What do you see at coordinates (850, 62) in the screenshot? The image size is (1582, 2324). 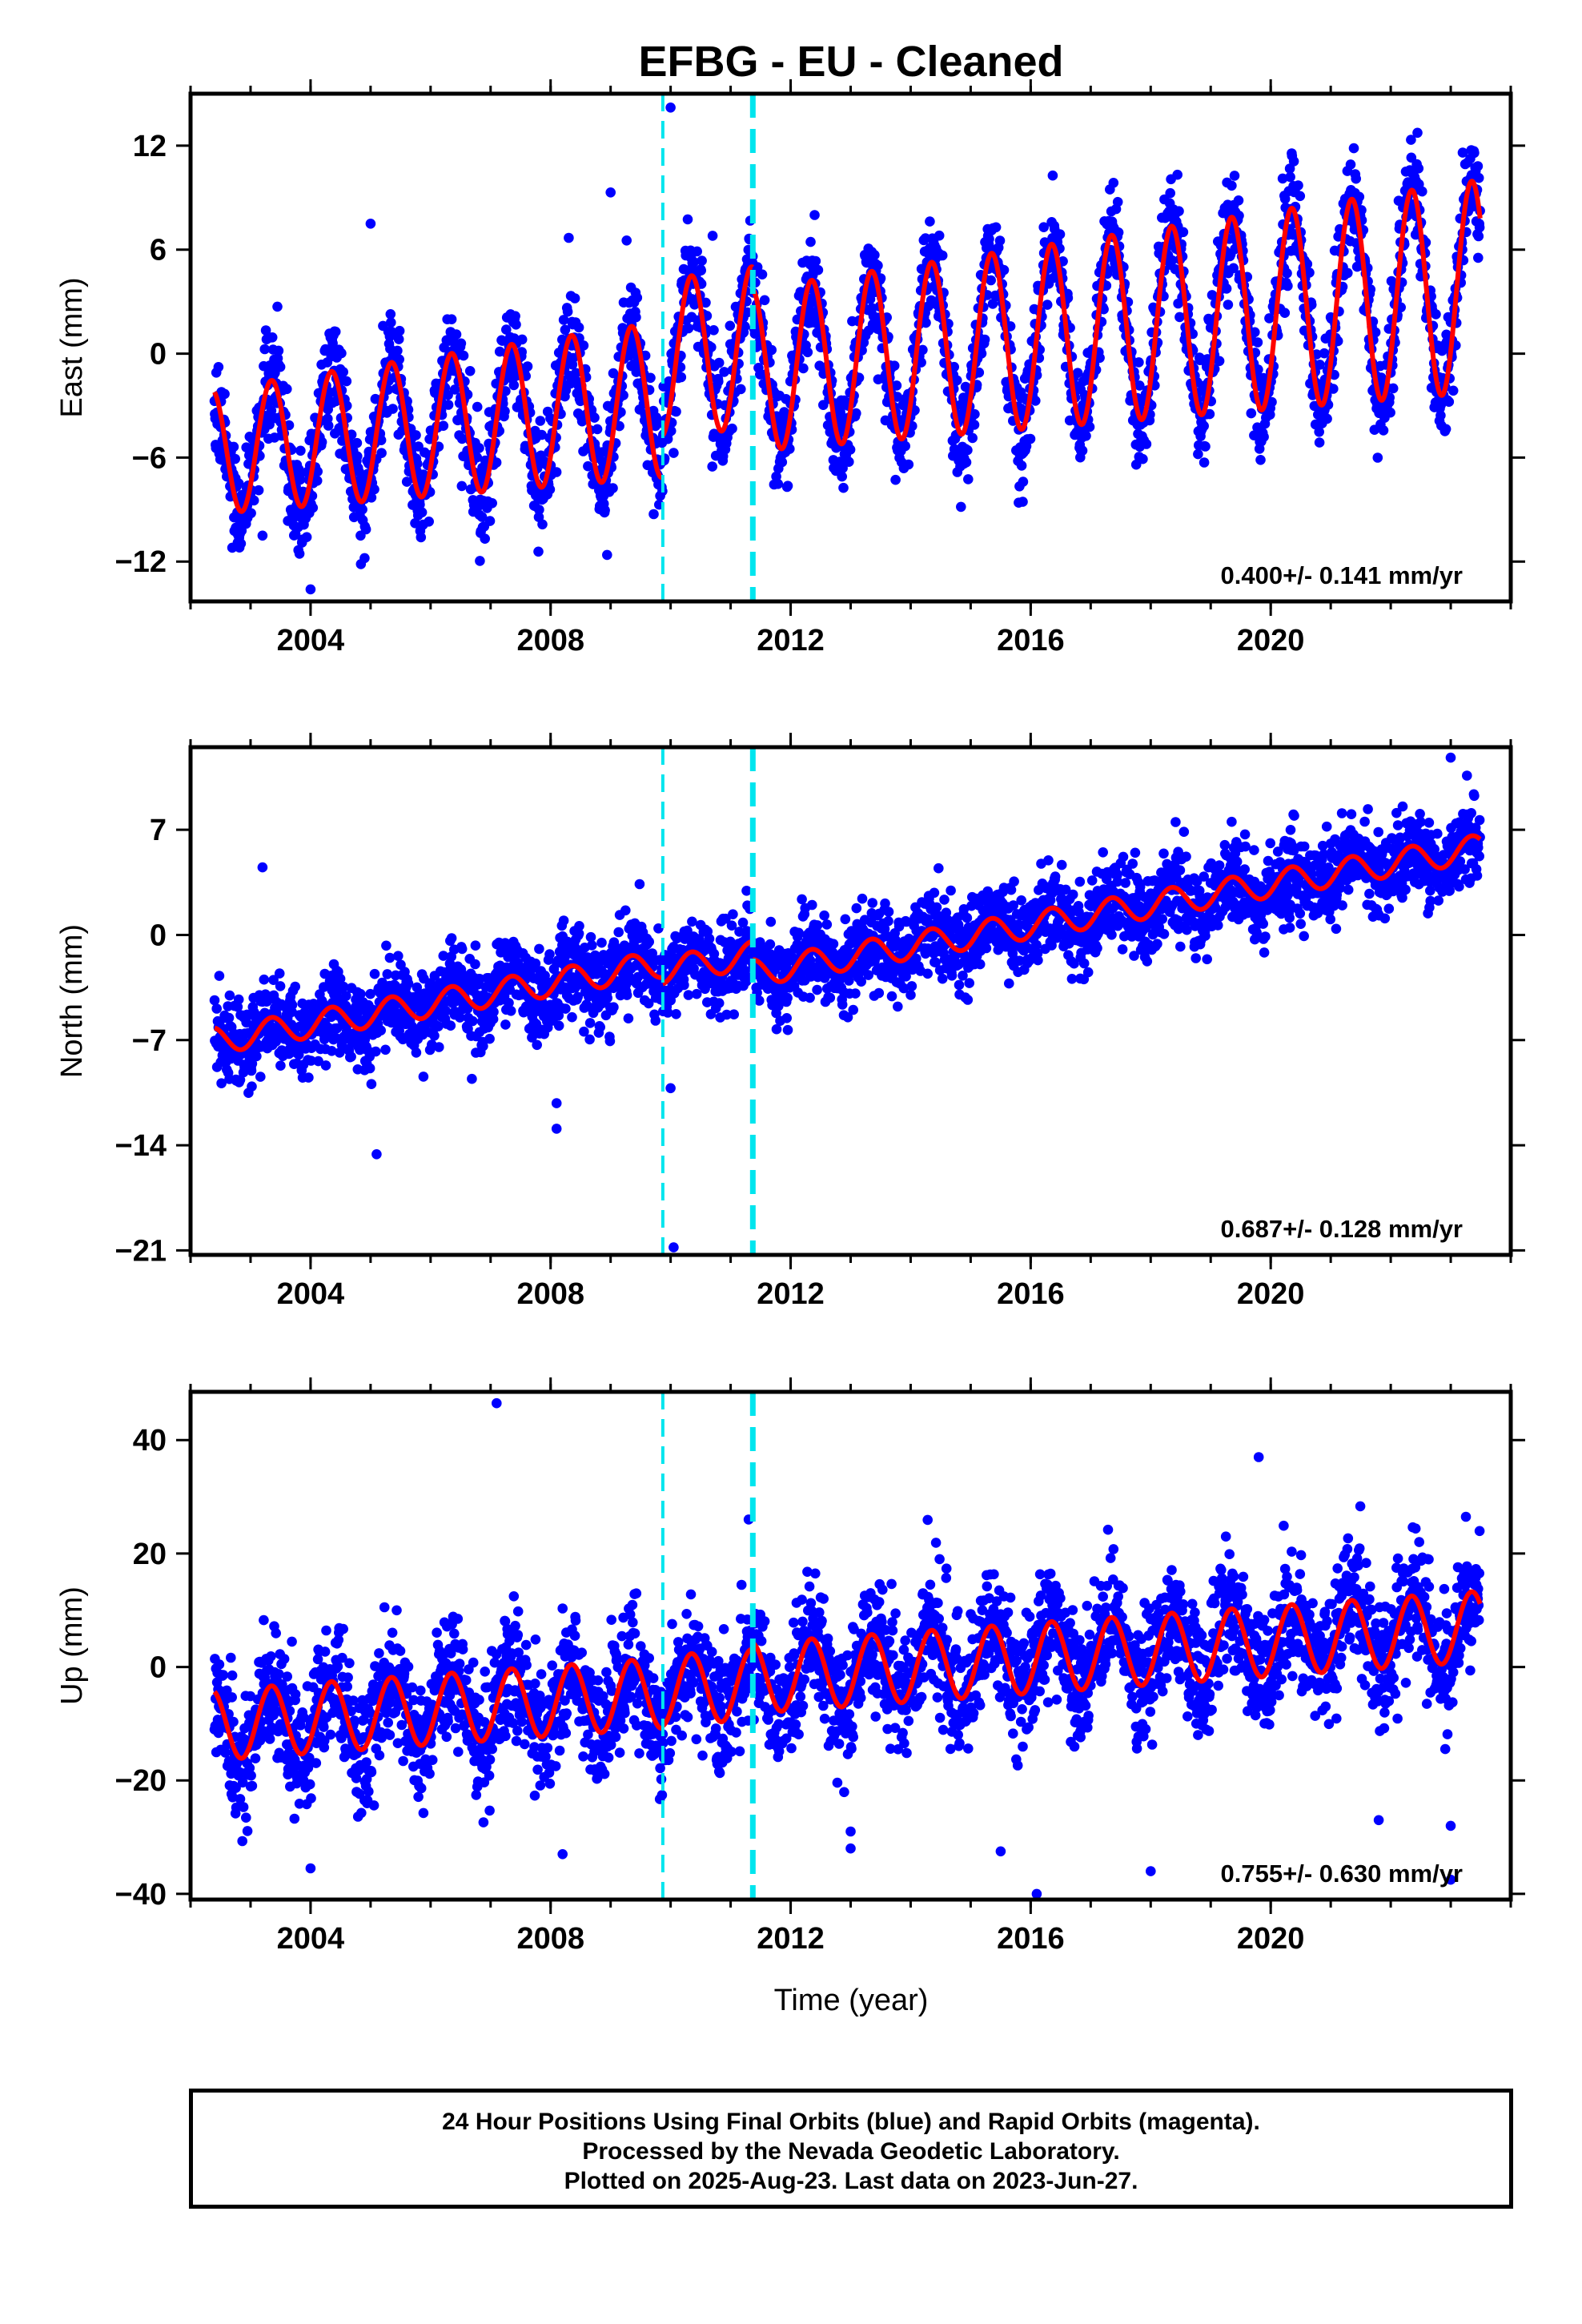 I see `chart-title: EFBG - EU - Cleaned` at bounding box center [850, 62].